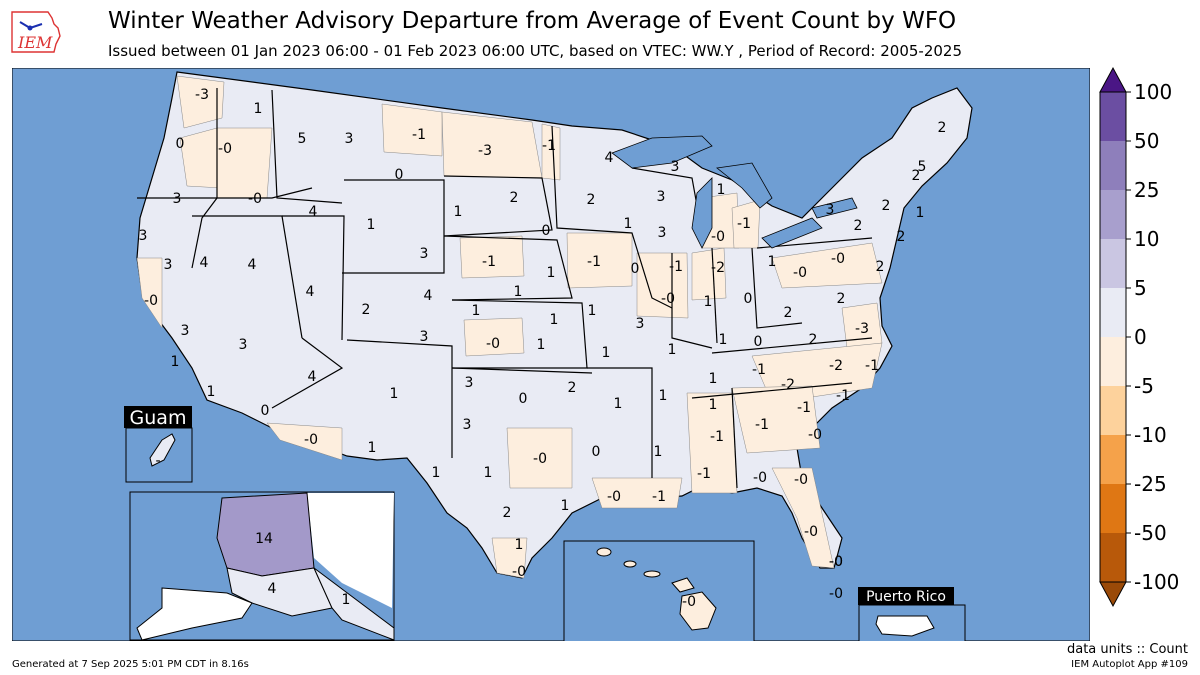 Image resolution: width=1200 pixels, height=675 pixels. I want to click on wfo-value-ict: 1, so click(541, 345).